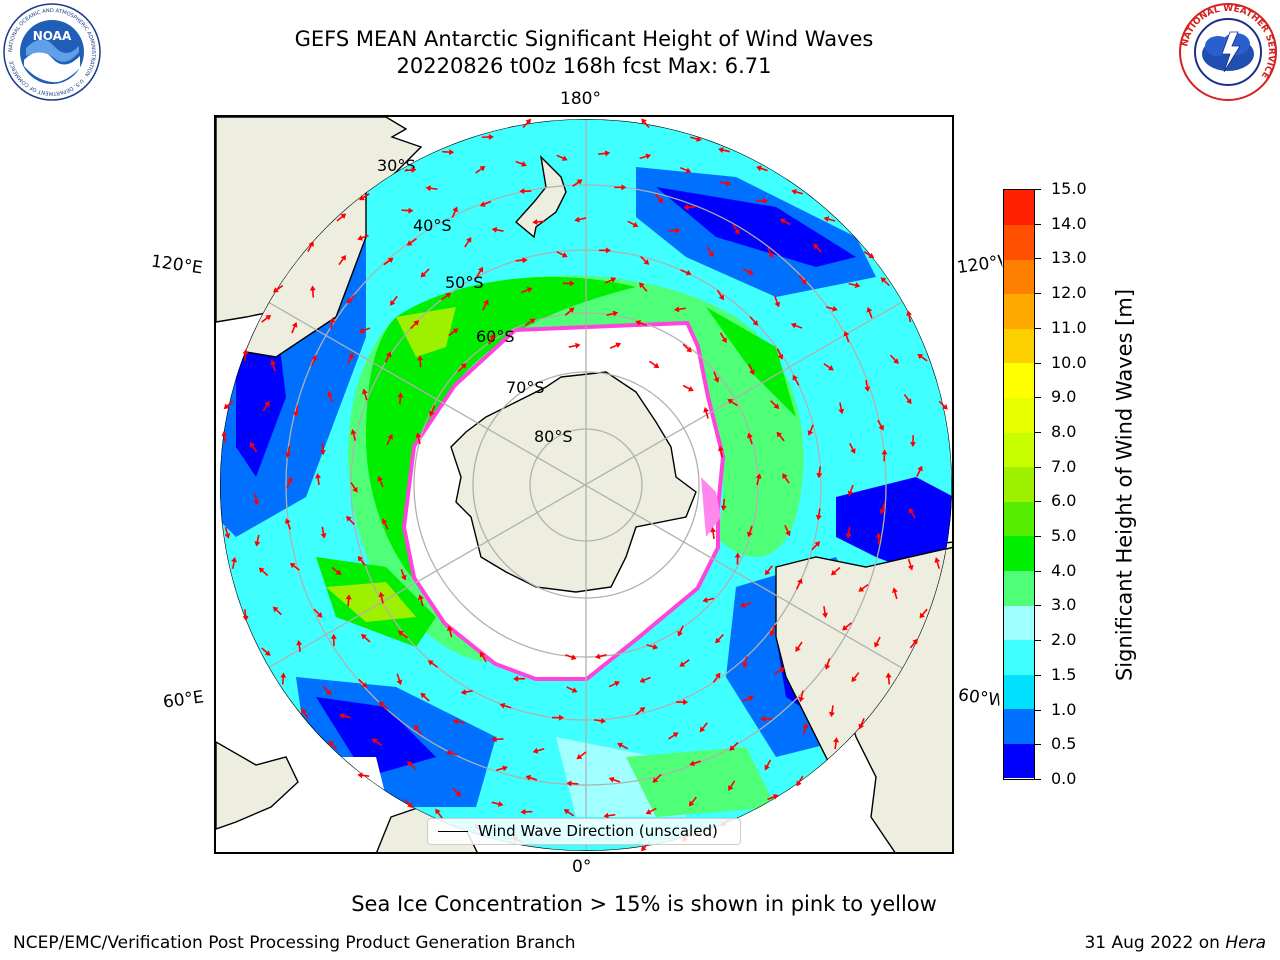  Describe the element at coordinates (1175, 943) in the screenshot. I see `footer-date: 31 Aug 2022 on Hera` at that location.